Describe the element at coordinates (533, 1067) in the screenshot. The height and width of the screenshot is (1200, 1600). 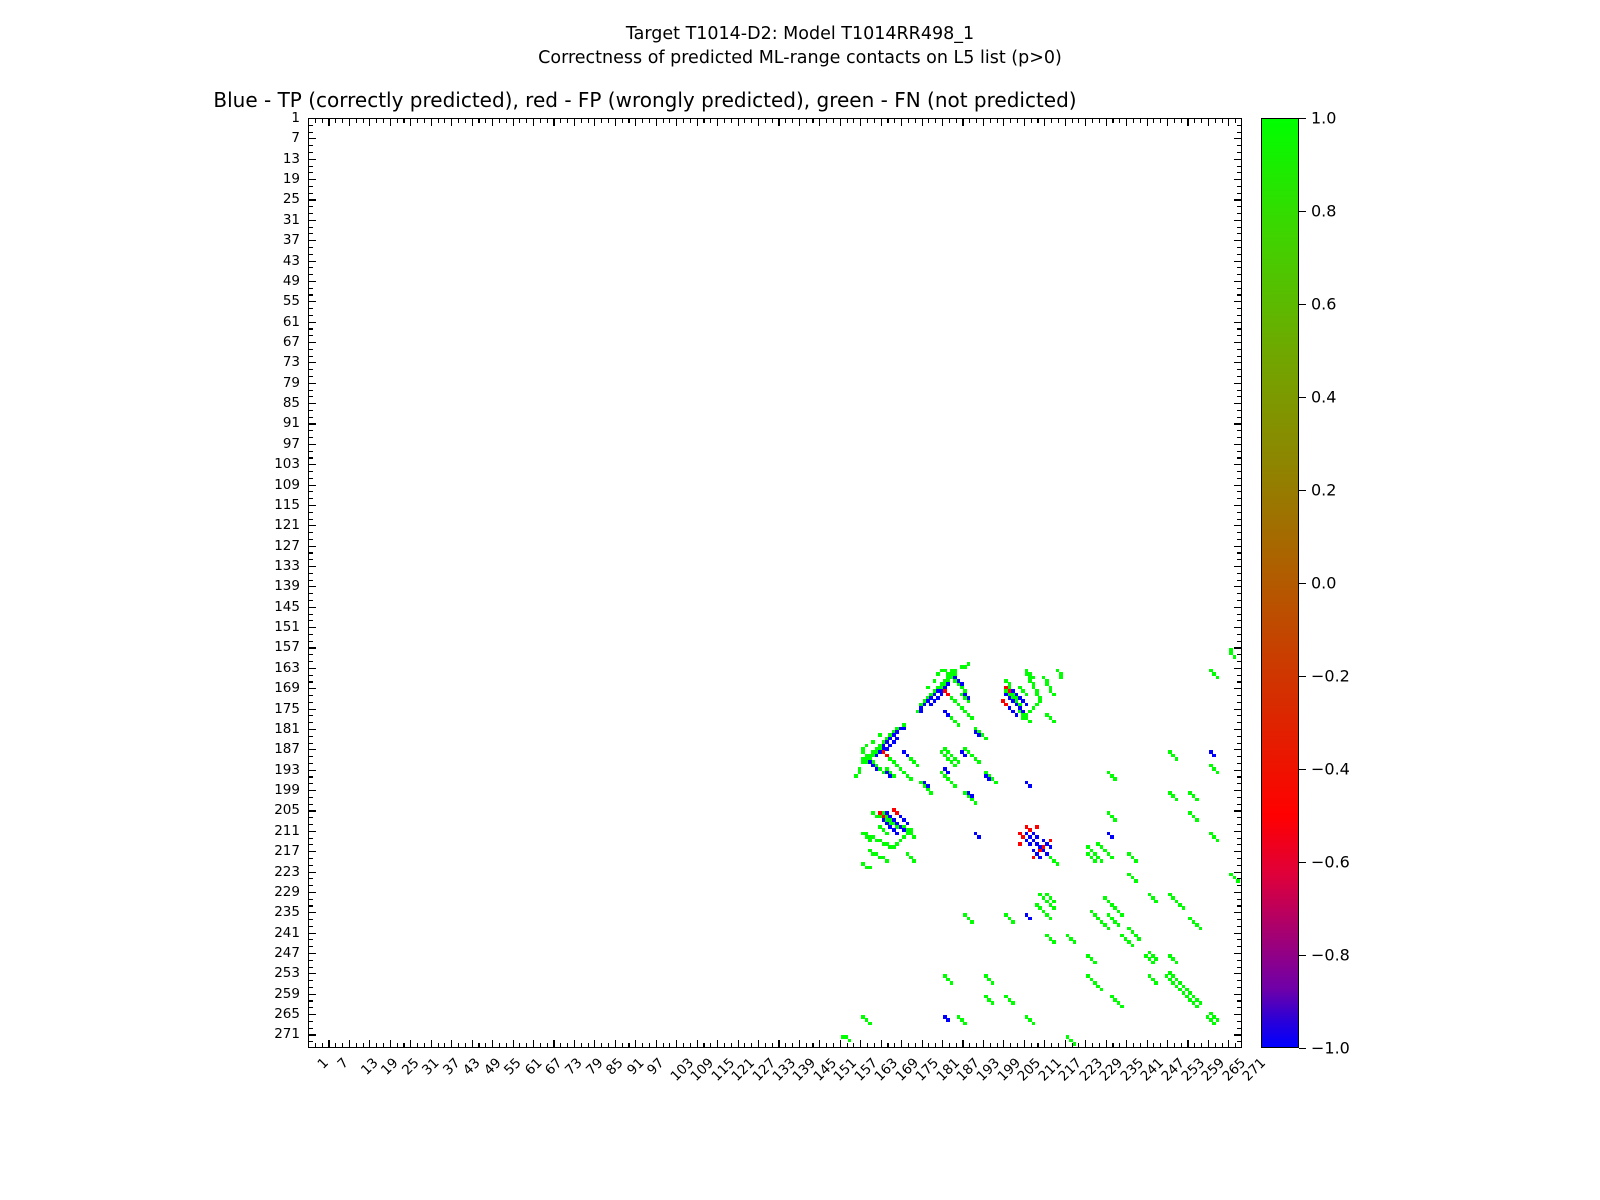
I see `x-tick-label: 61` at that location.